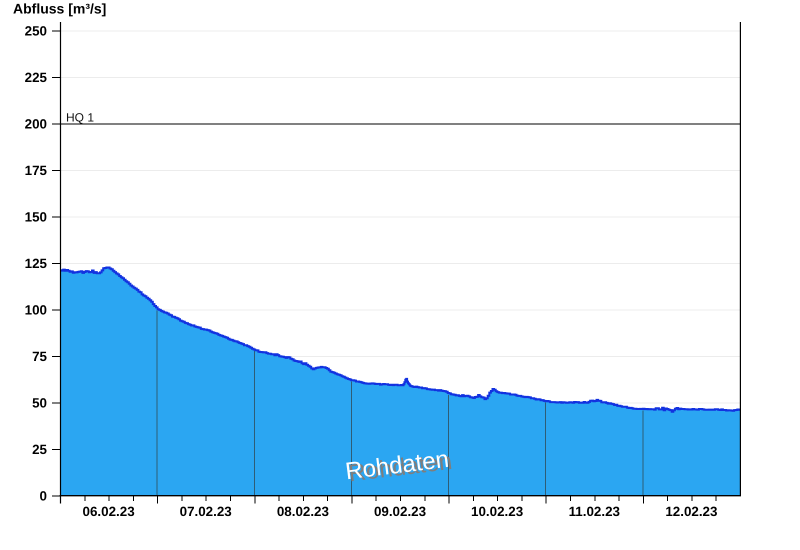 This screenshot has height=550, width=800. I want to click on svg-text: 07.02.23, so click(206, 511).